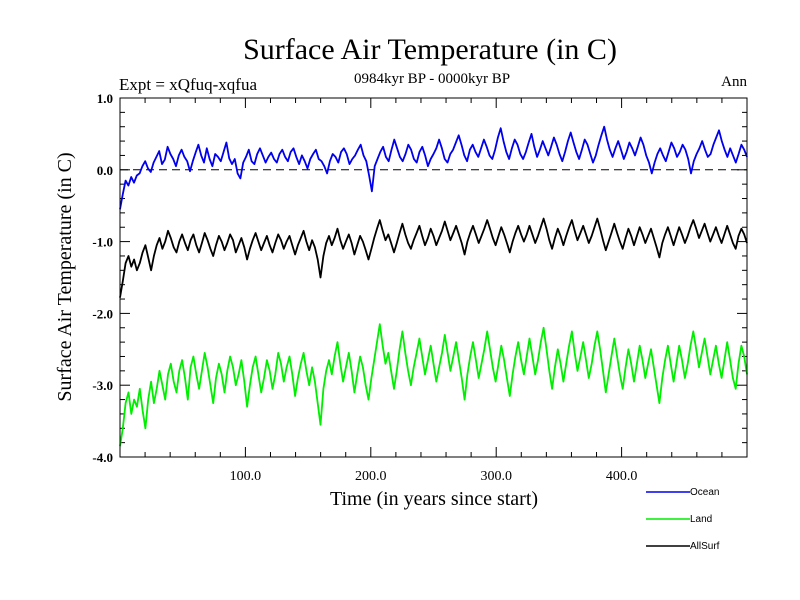 Image resolution: width=800 pixels, height=600 pixels. Describe the element at coordinates (433, 167) in the screenshot. I see `series-line-ocean` at that location.